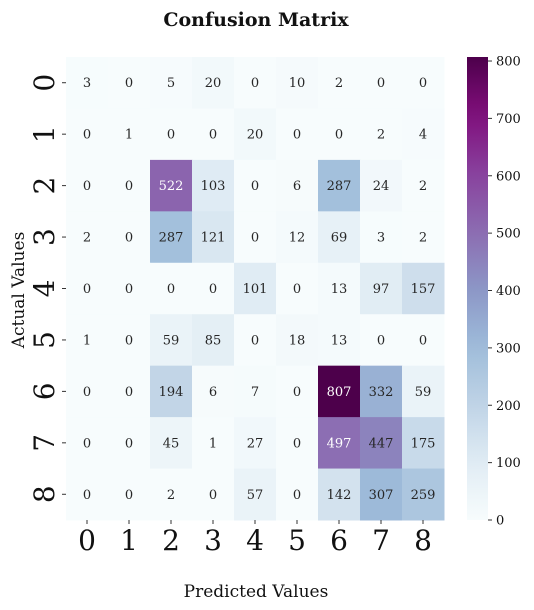  What do you see at coordinates (213, 289) in the screenshot?
I see `cell-value-4-3: 0` at bounding box center [213, 289].